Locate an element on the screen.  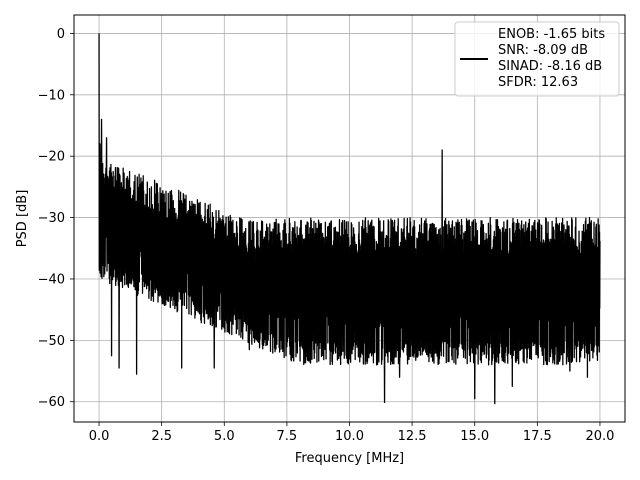
y-tick-label: −50 is located at coordinates (51, 341).